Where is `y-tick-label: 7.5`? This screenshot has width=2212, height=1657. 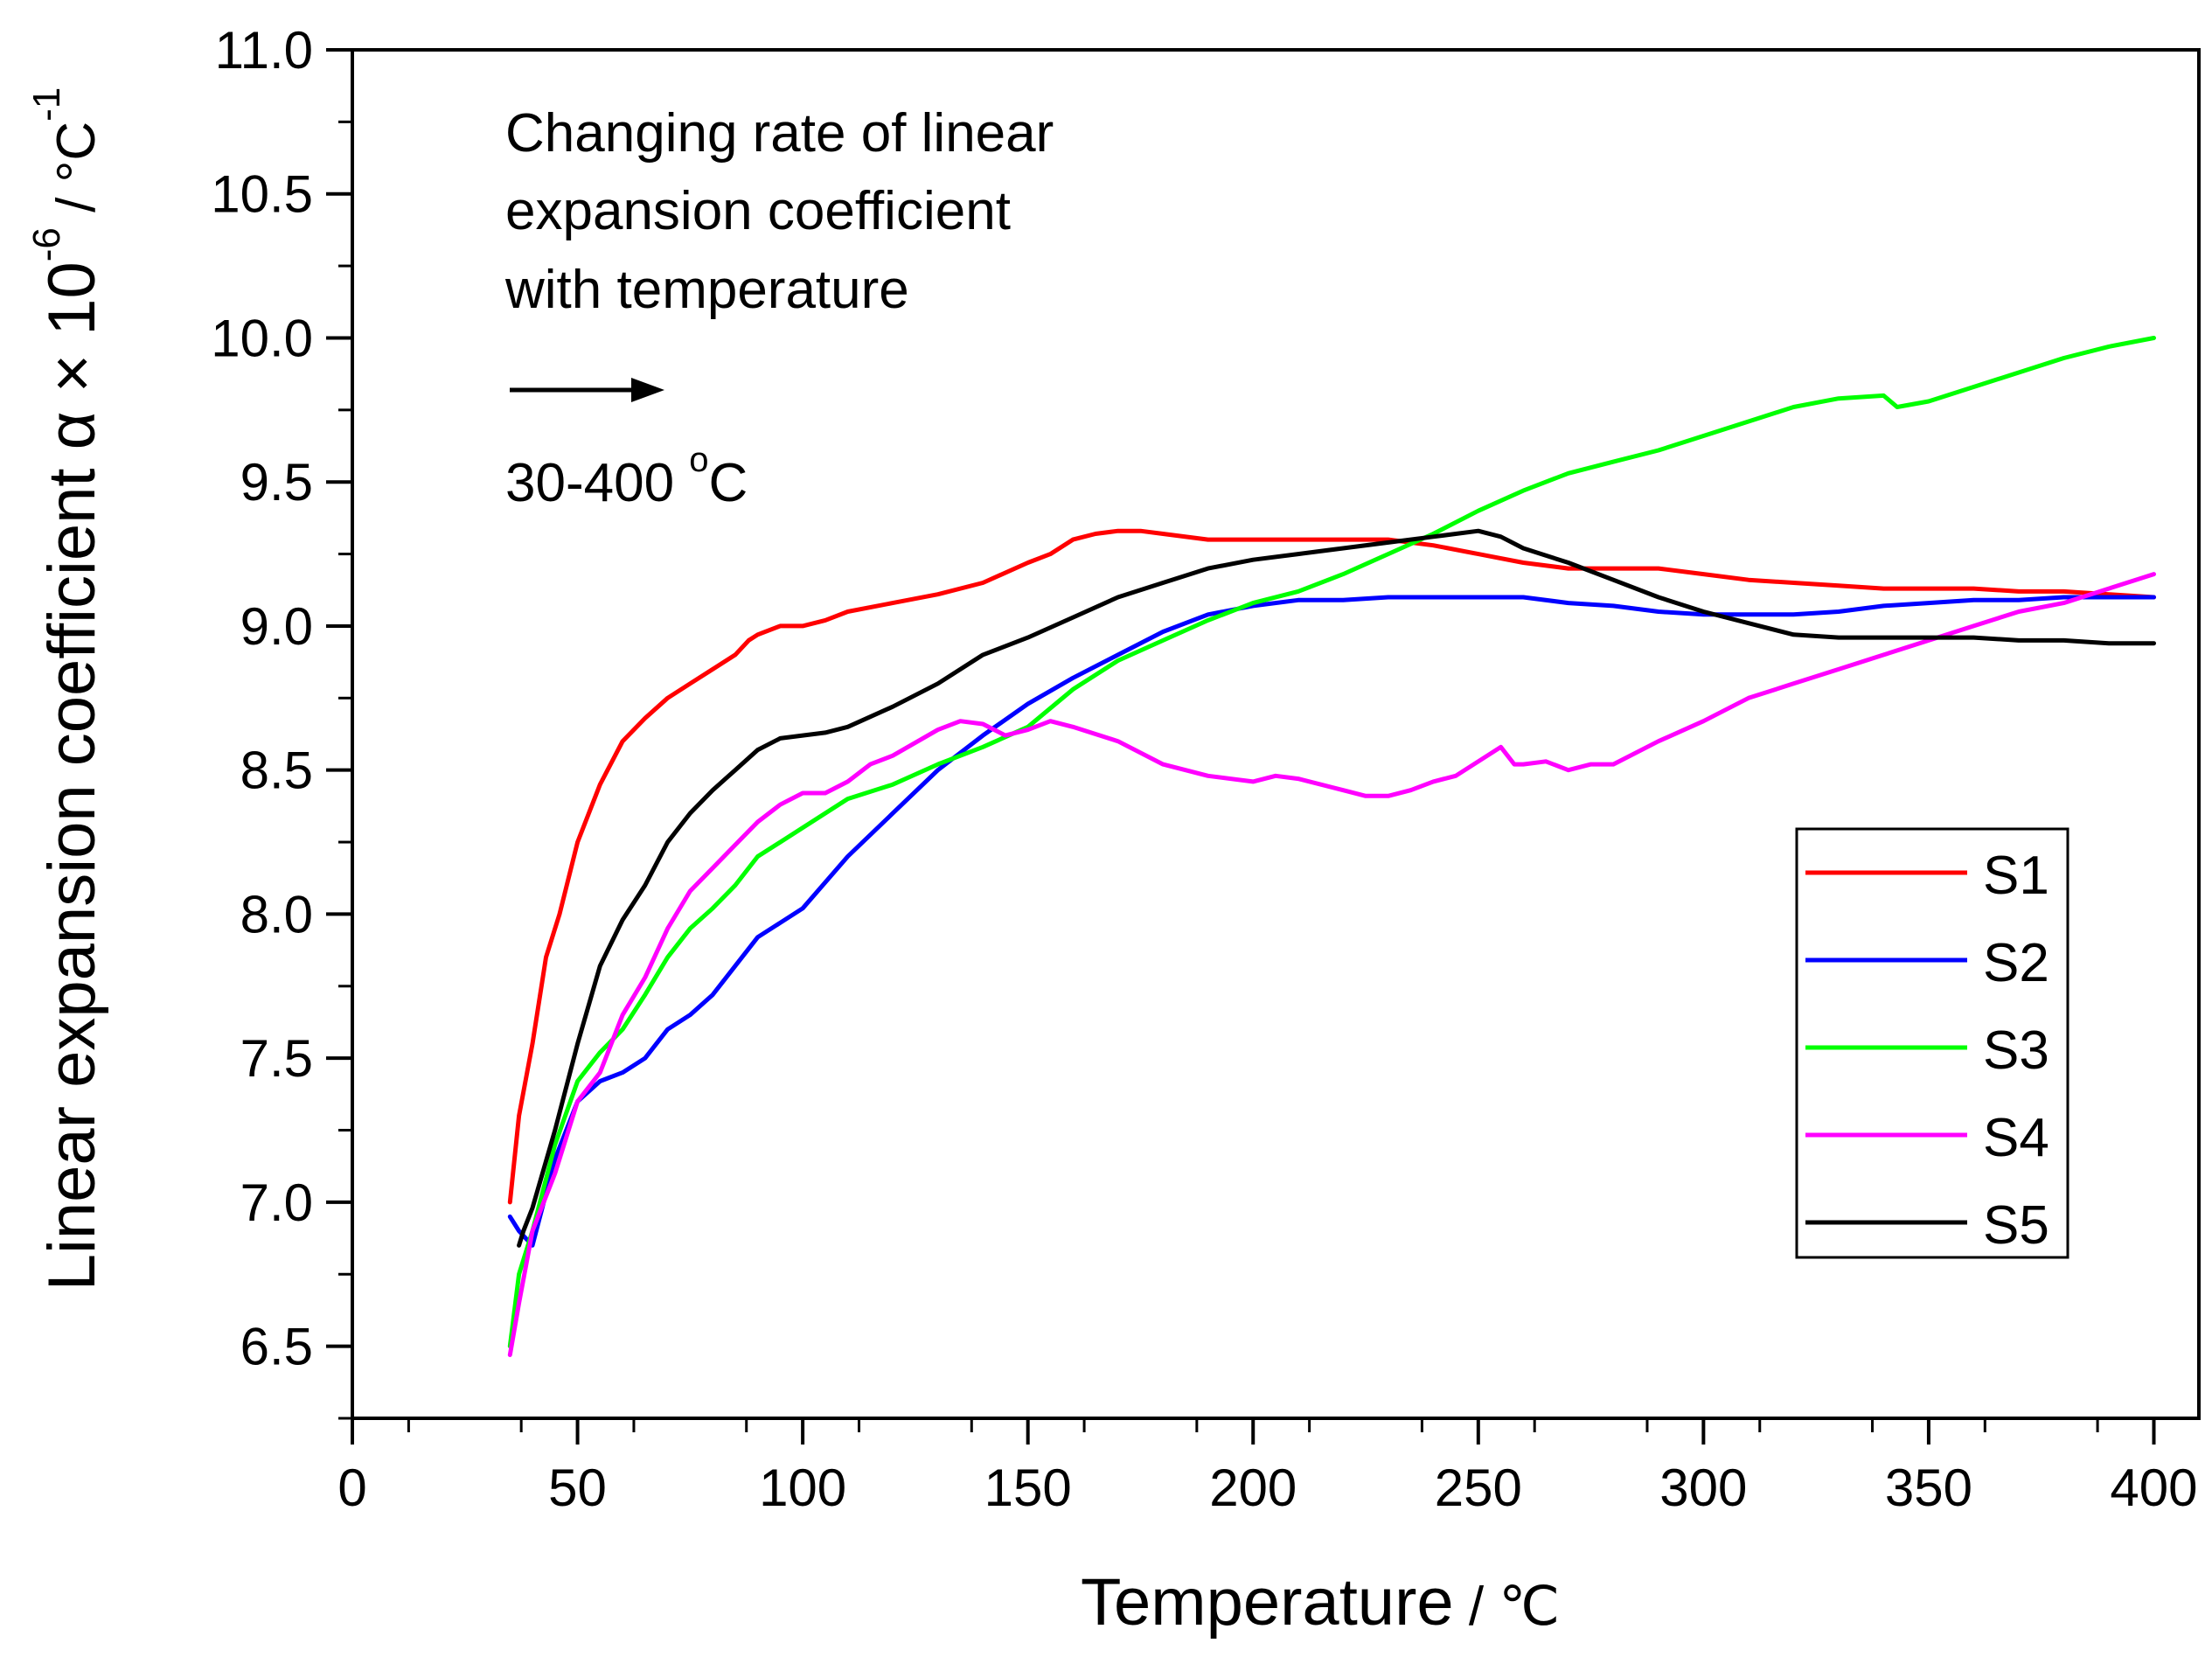
y-tick-label: 7.5 is located at coordinates (276, 1058).